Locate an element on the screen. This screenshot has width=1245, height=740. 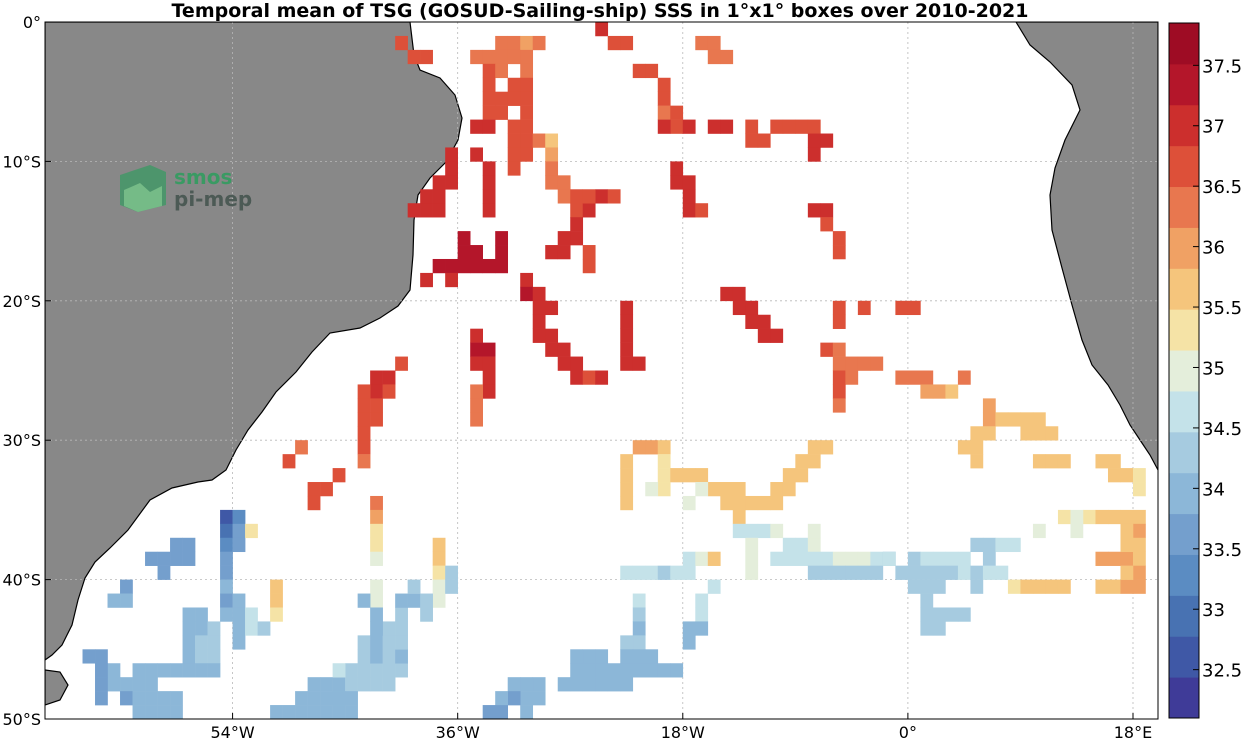
colorbar-tick-label: 33.5 is located at coordinates (1222, 550).